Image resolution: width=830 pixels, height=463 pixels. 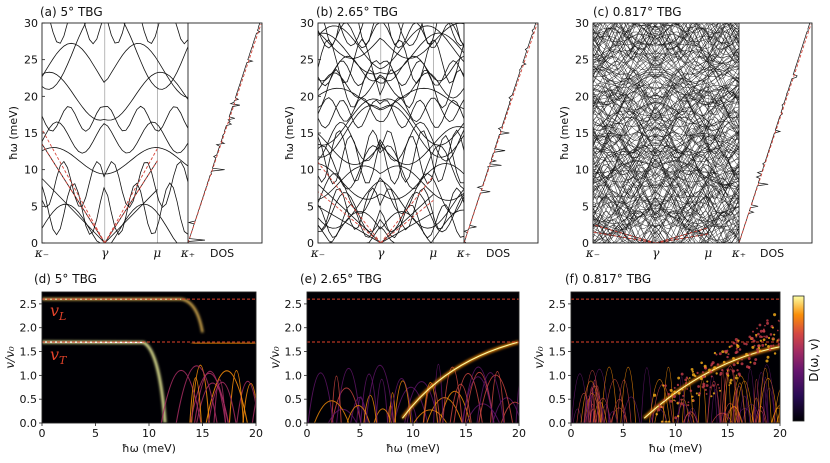 I want to click on y-tick-label: 1.0, so click(x=29, y=375).